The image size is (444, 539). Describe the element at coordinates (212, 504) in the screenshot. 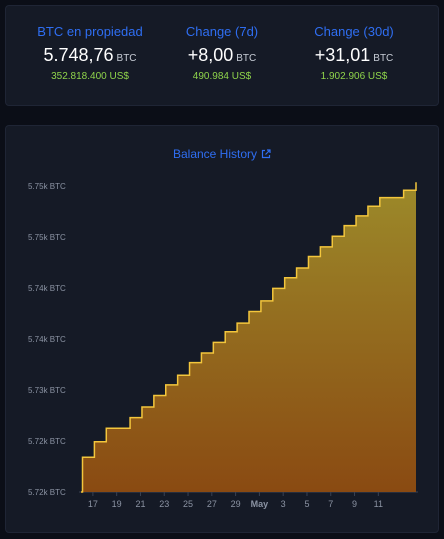

I see `x-tick-label: 27` at that location.